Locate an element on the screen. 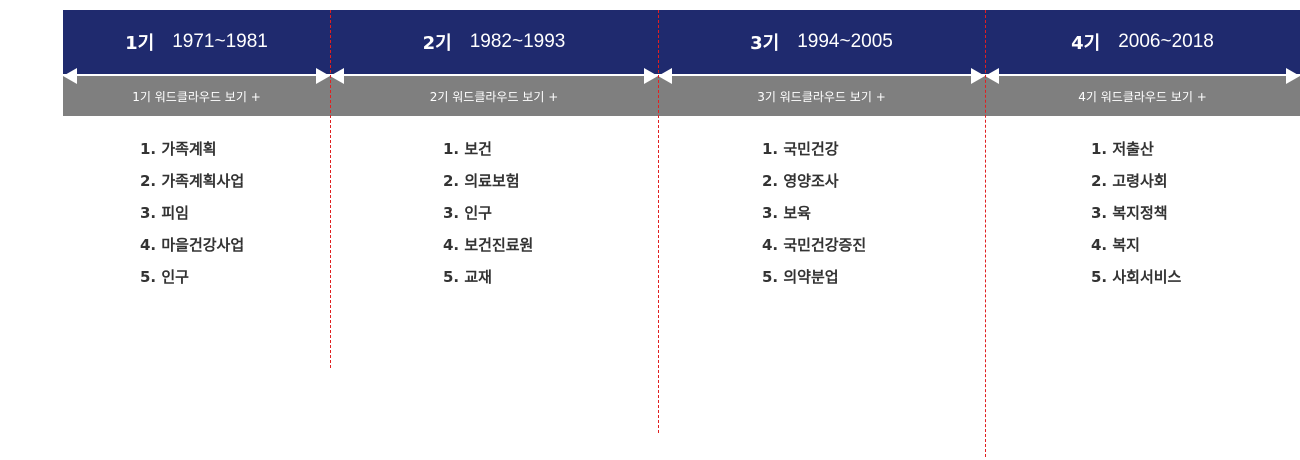 The image size is (1300, 460). wordcloud-button: 3기 워드클라우드 보기 + is located at coordinates (821, 96).